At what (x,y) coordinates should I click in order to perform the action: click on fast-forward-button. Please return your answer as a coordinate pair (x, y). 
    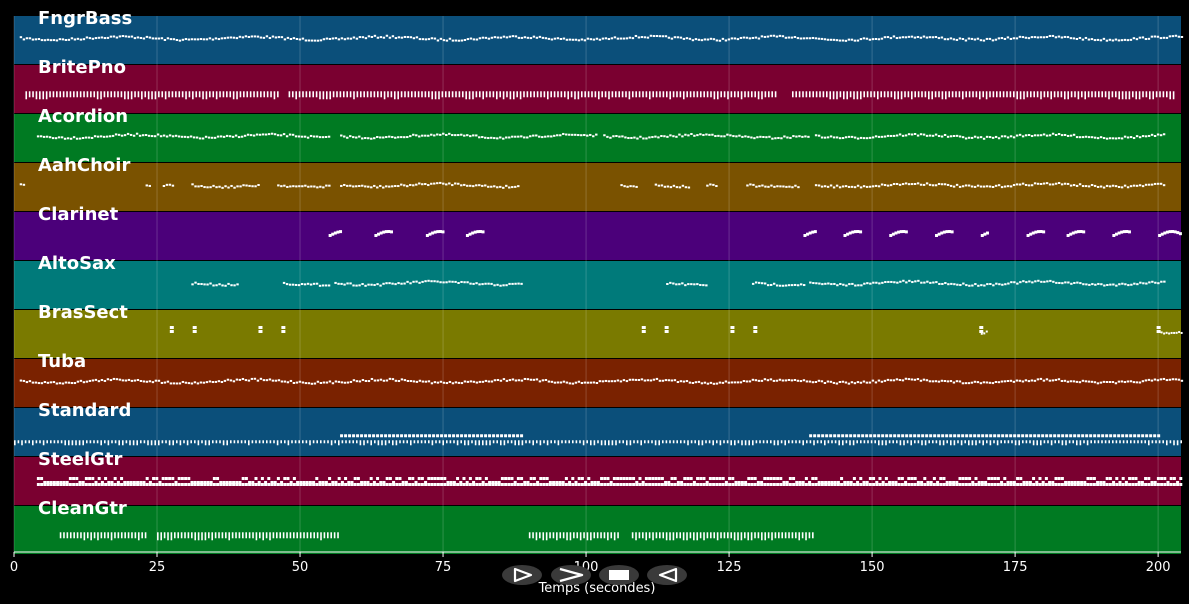
    Looking at the image, I should click on (571, 575).